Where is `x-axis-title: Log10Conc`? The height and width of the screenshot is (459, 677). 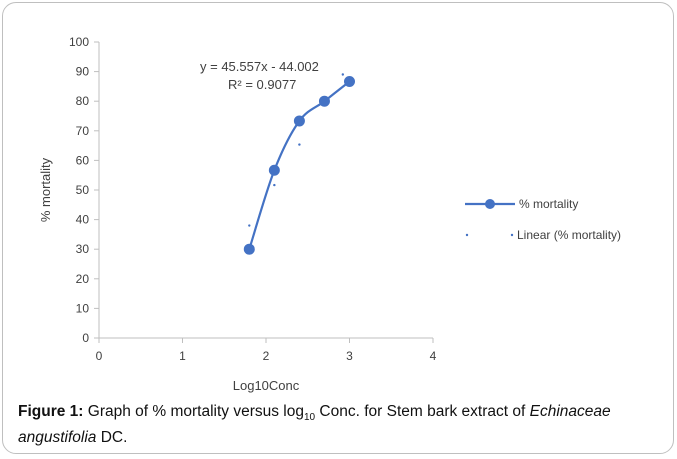 x-axis-title: Log10Conc is located at coordinates (266, 385).